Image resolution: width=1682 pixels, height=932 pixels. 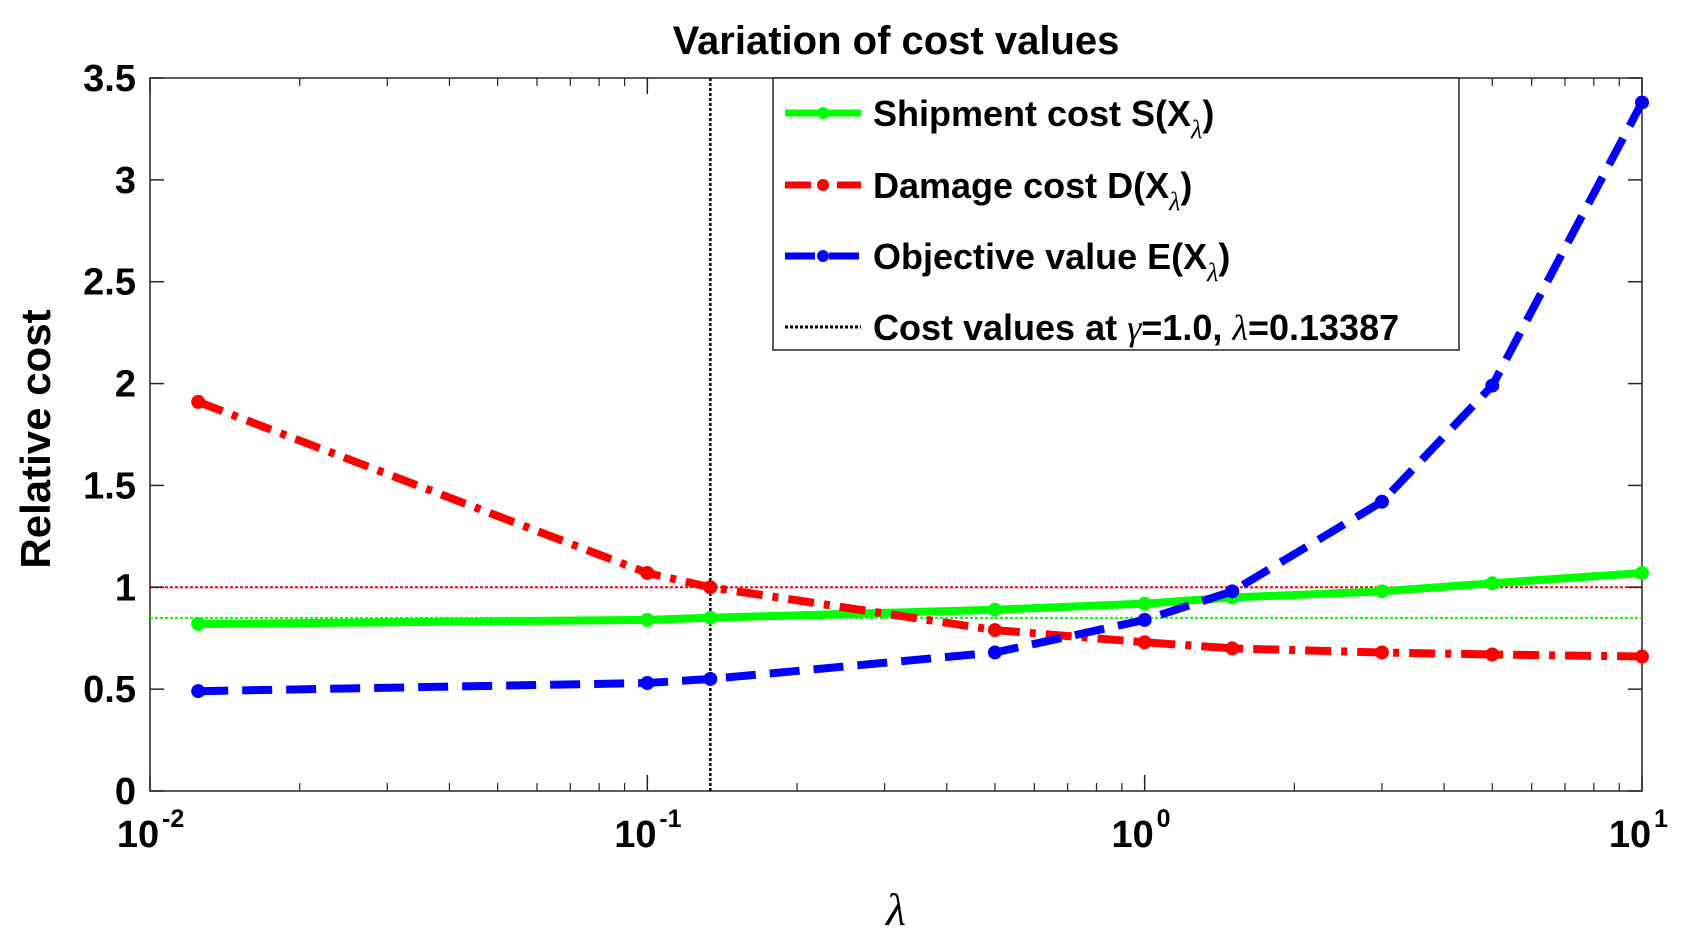 What do you see at coordinates (1043, 118) in the screenshot?
I see `legend-label-1: Shipment cost S(Xλ)` at bounding box center [1043, 118].